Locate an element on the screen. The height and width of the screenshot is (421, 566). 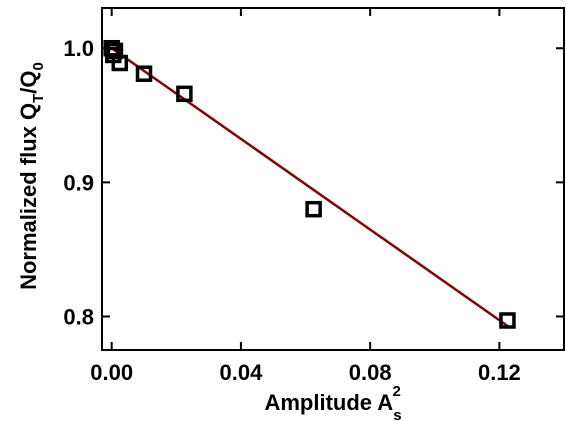
x-tick-label: 0.08 is located at coordinates (370, 372).